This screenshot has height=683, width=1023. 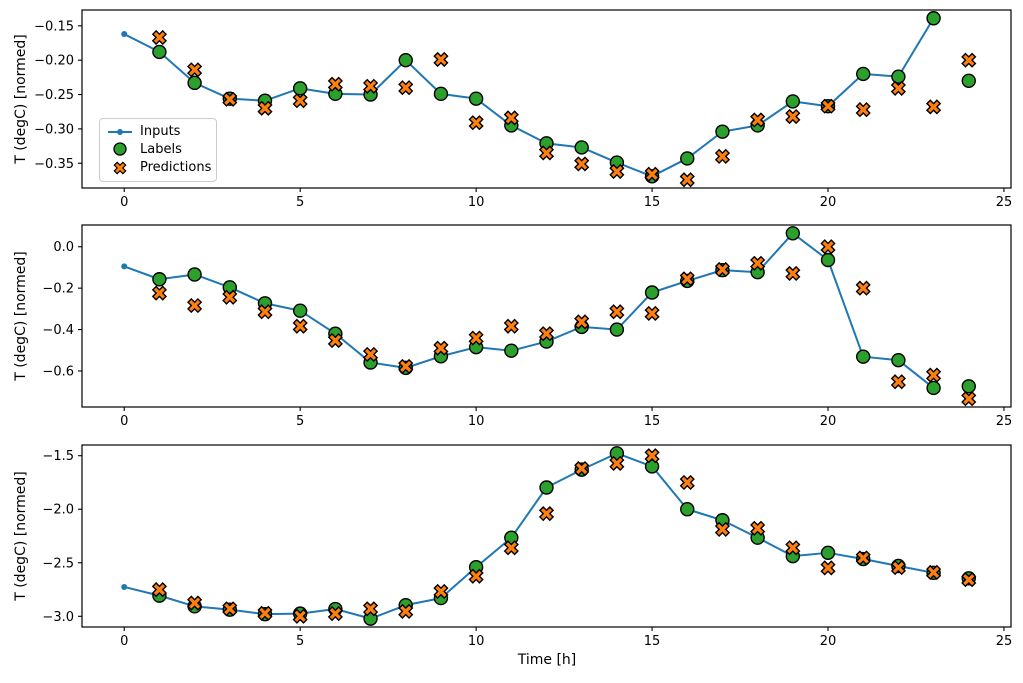 What do you see at coordinates (54, 26) in the screenshot?
I see `y-tick-label: −0.15` at bounding box center [54, 26].